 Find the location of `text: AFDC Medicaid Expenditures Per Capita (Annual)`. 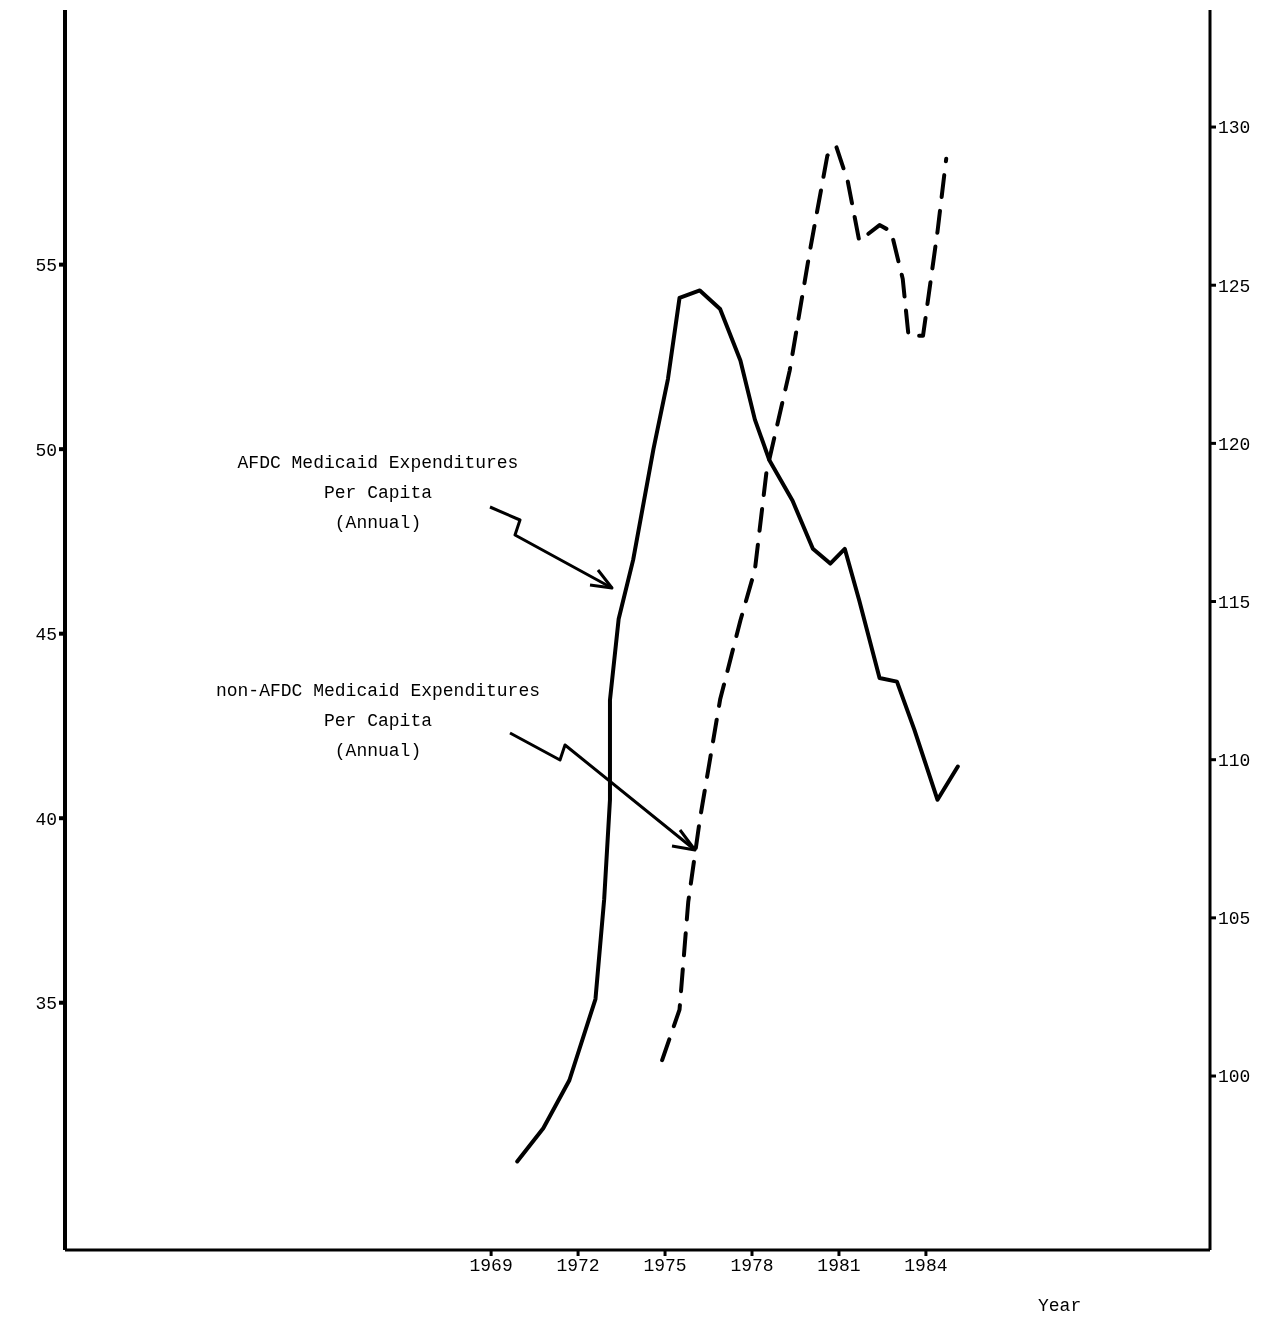

text: AFDC Medicaid Expenditures Per Capita (Annual) is located at coordinates (378, 493).